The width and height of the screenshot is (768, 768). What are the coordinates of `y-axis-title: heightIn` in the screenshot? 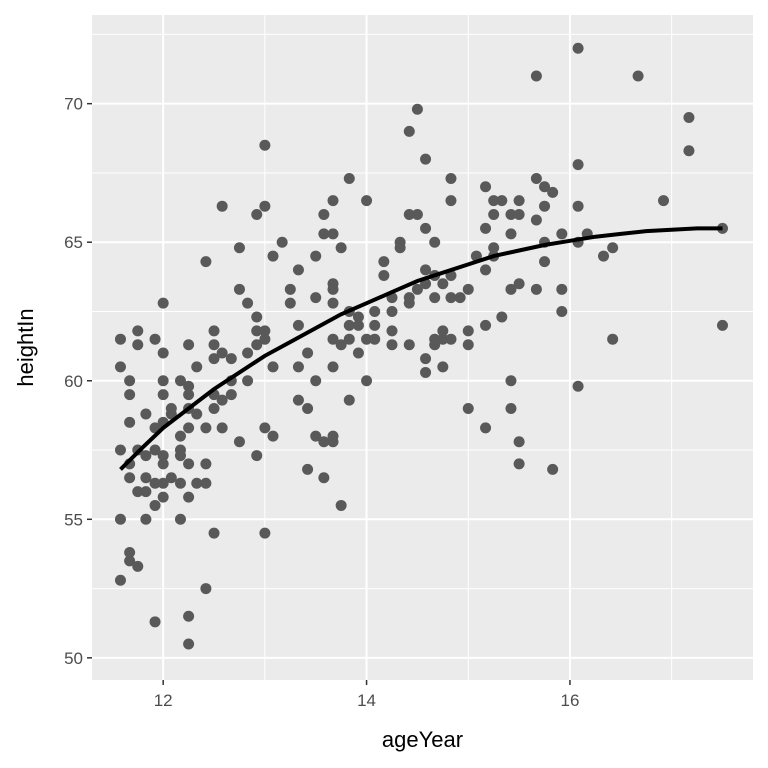 It's located at (25, 347).